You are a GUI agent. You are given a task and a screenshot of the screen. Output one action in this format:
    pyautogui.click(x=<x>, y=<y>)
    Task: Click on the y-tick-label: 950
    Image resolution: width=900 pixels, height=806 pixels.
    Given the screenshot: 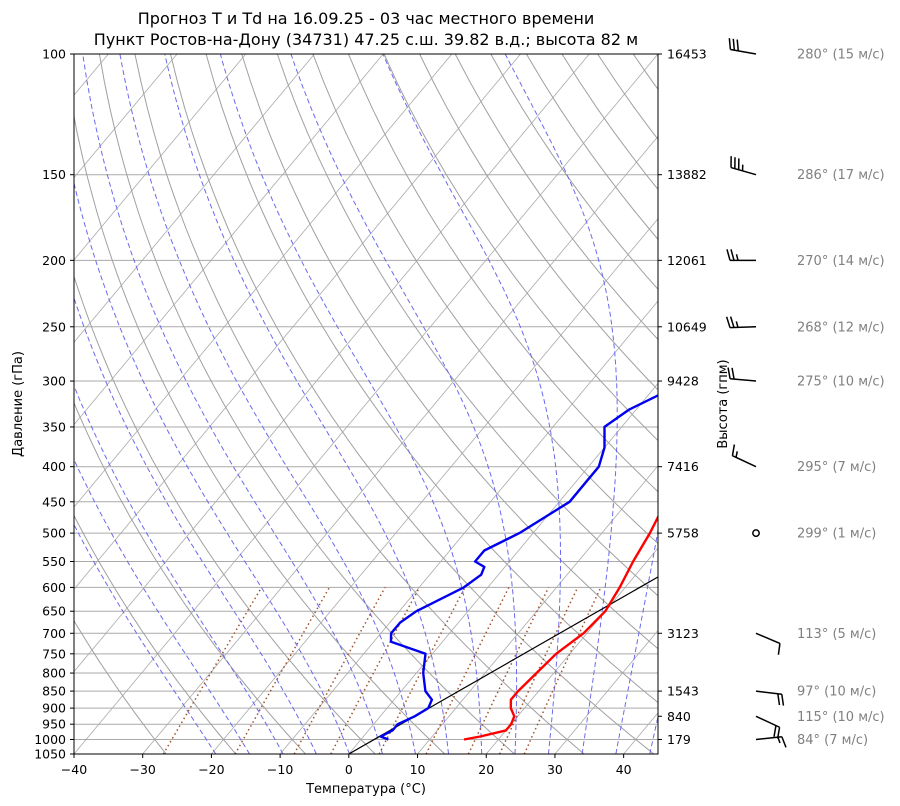 What is the action you would take?
    pyautogui.click(x=54, y=724)
    